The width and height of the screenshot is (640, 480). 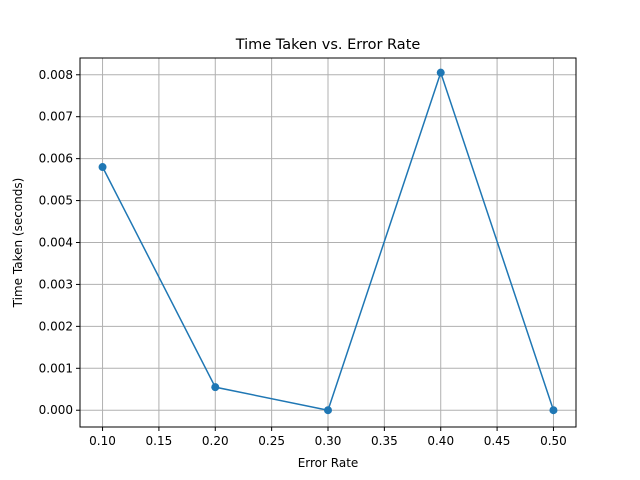 What do you see at coordinates (497, 441) in the screenshot?
I see `x-tick-label: 0.45` at bounding box center [497, 441].